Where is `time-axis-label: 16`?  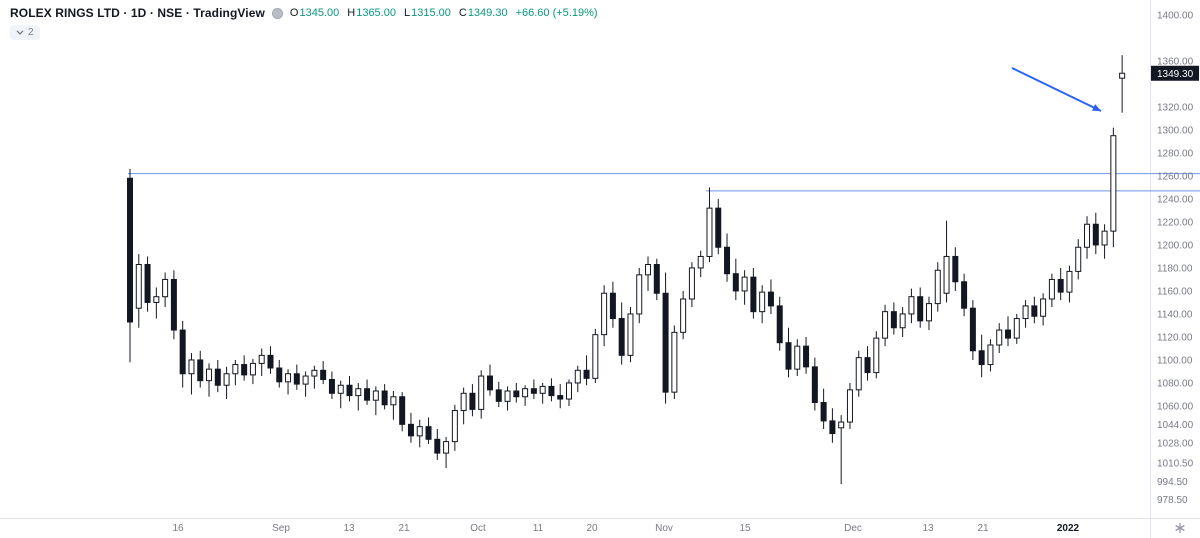
time-axis-label: 16 is located at coordinates (178, 528).